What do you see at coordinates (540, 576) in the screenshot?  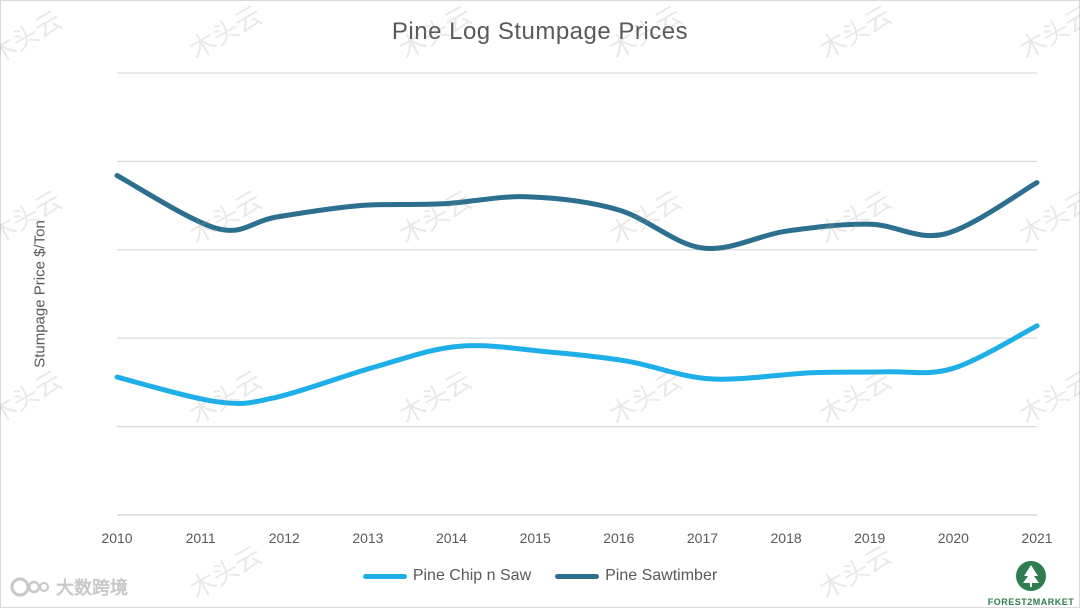 I see `legend: Pine Chip n Saw Pine Sawtimber` at bounding box center [540, 576].